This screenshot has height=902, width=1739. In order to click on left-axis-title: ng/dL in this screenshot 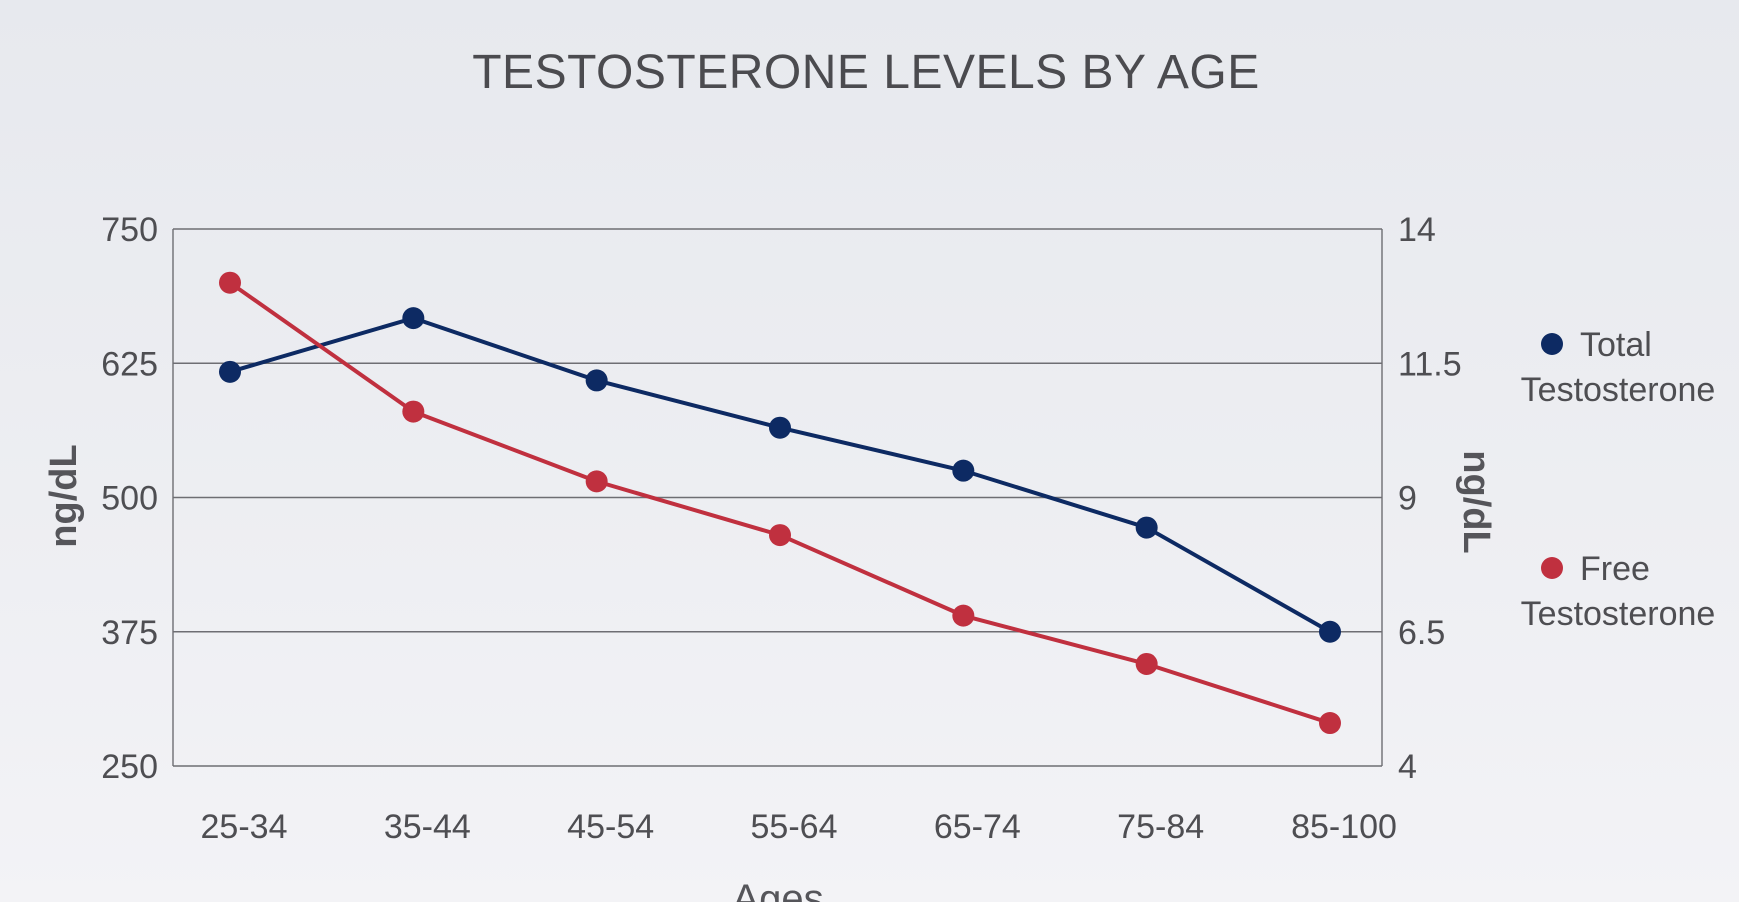, I will do `click(64, 495)`.